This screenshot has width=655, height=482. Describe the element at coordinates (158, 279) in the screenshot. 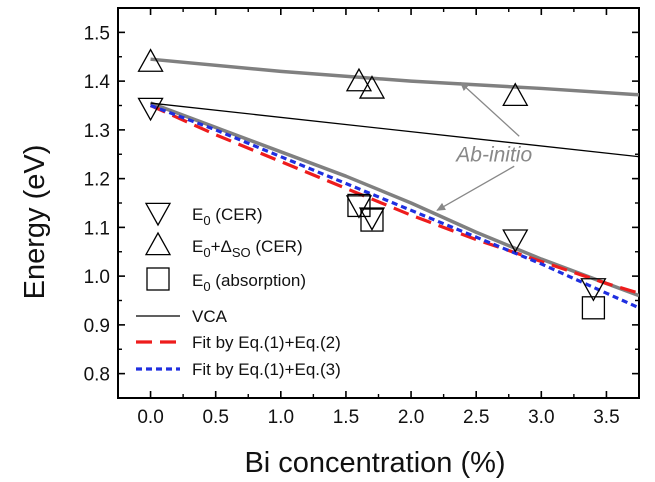

I see `legend-marker-square` at that location.